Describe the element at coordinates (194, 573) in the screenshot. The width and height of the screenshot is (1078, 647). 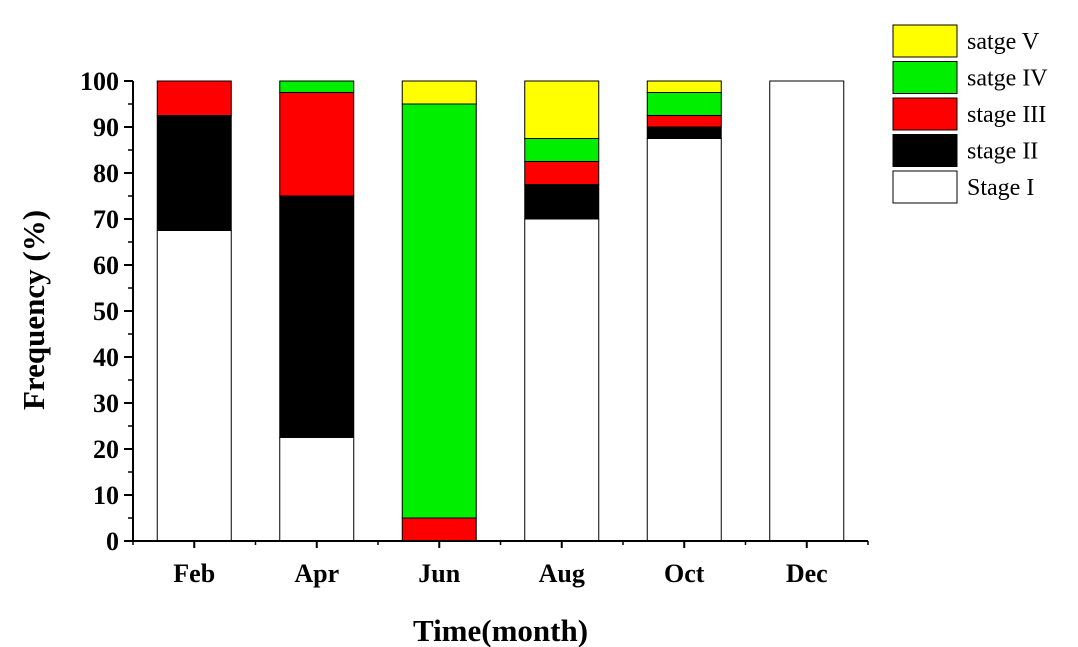
I see `x-tick-label-feb: Feb` at that location.